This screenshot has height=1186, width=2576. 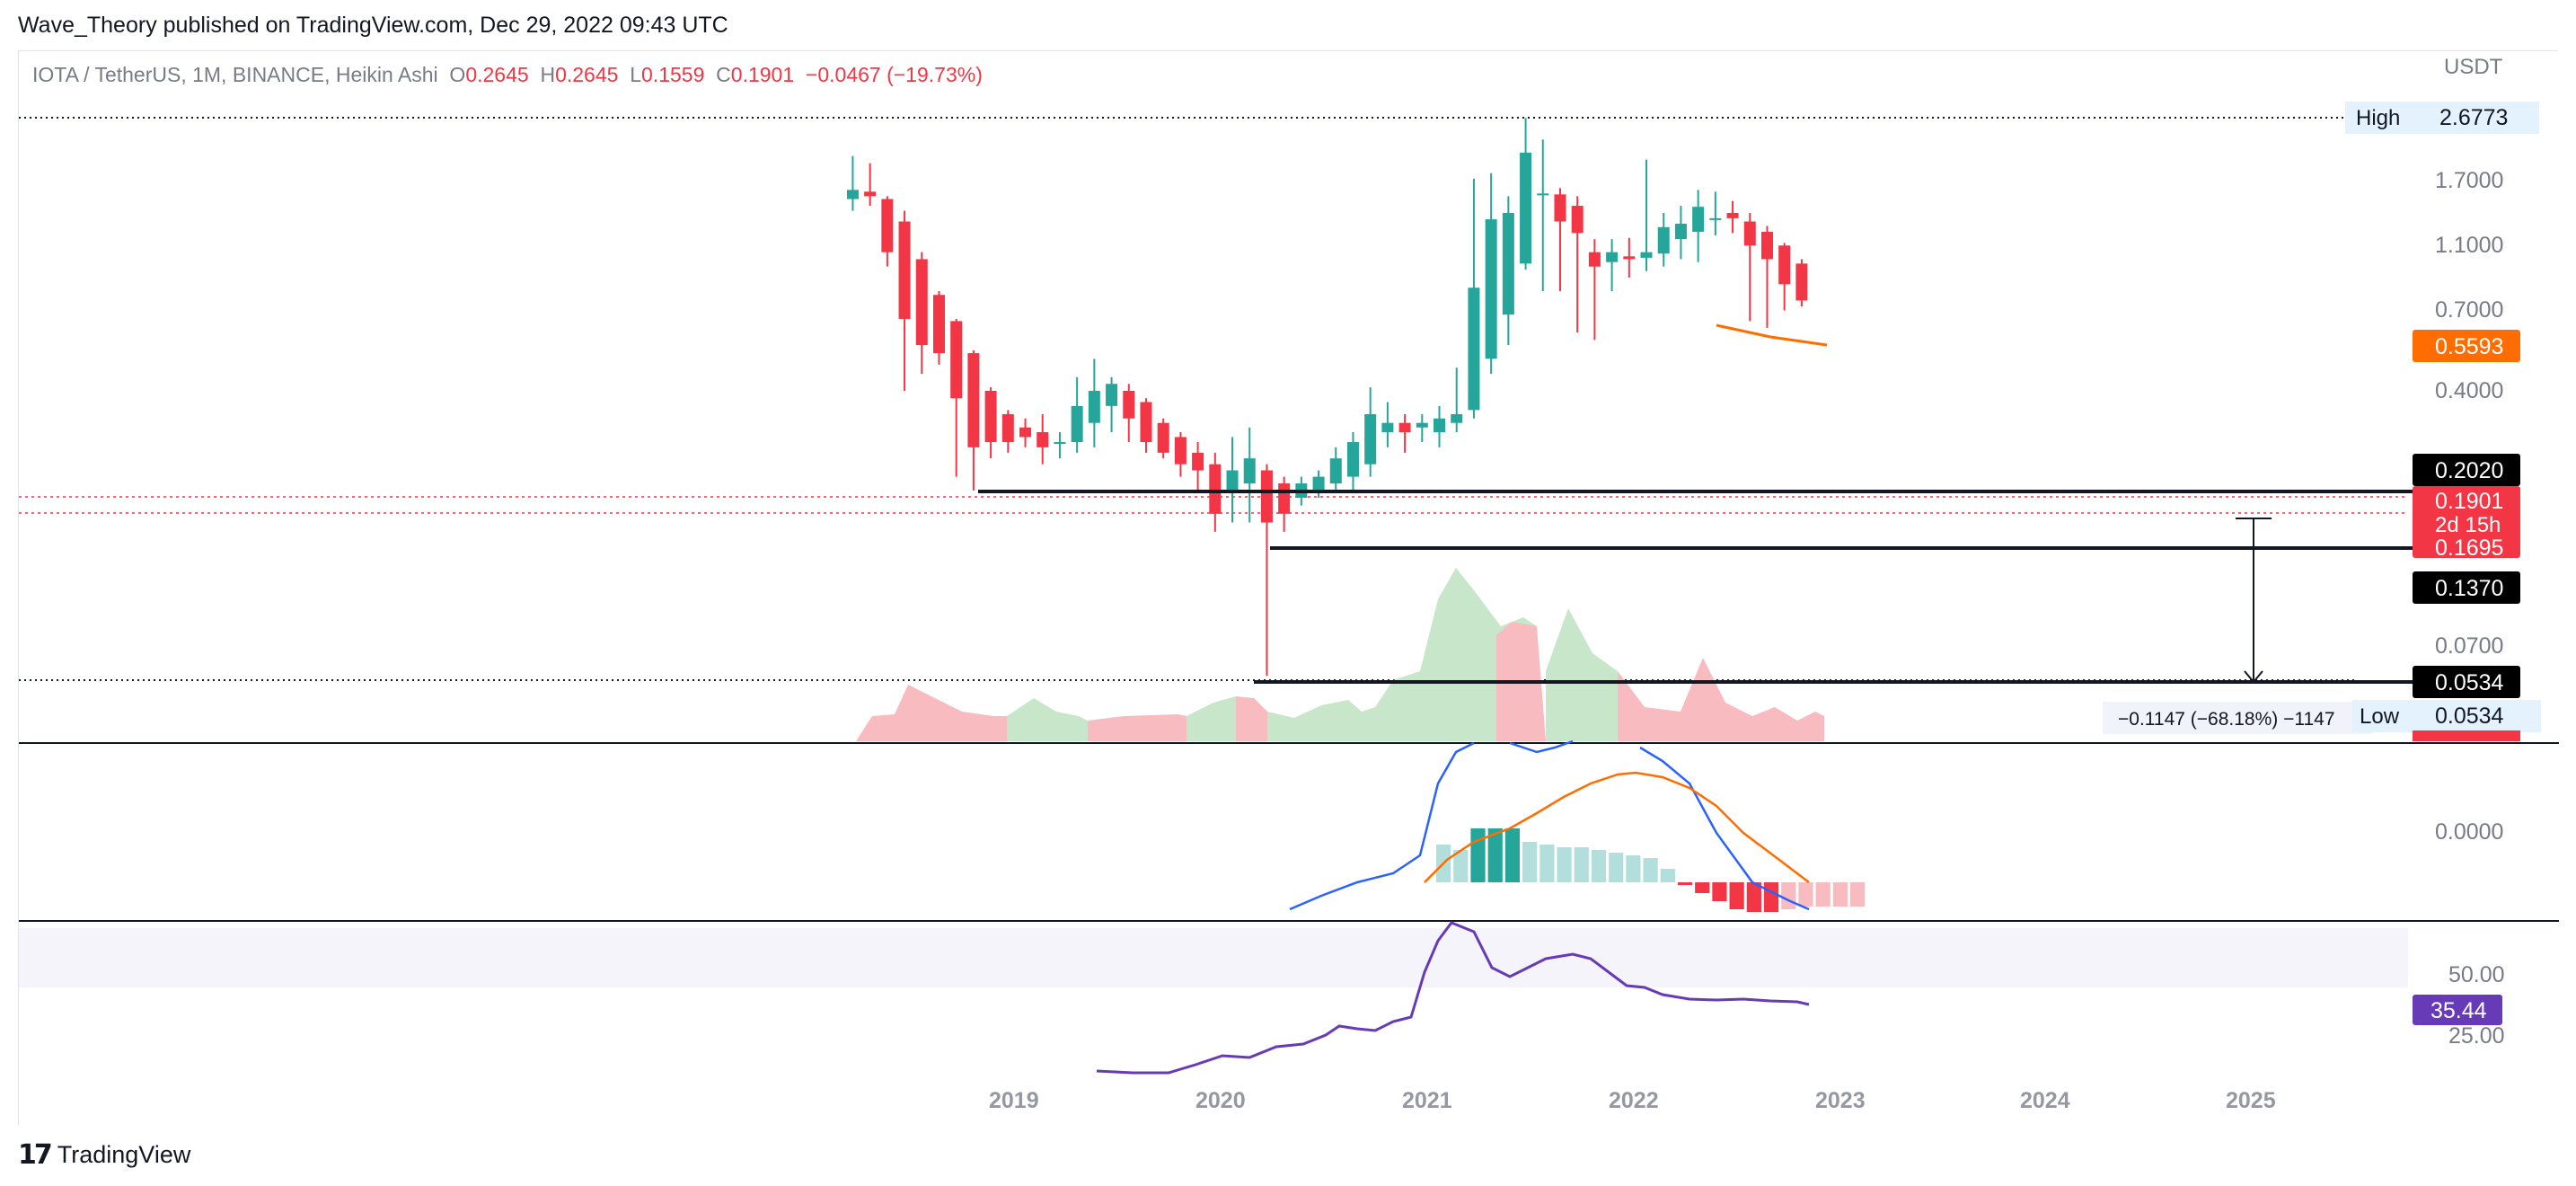 I want to click on legend-open-value: 0.2645, so click(x=497, y=74).